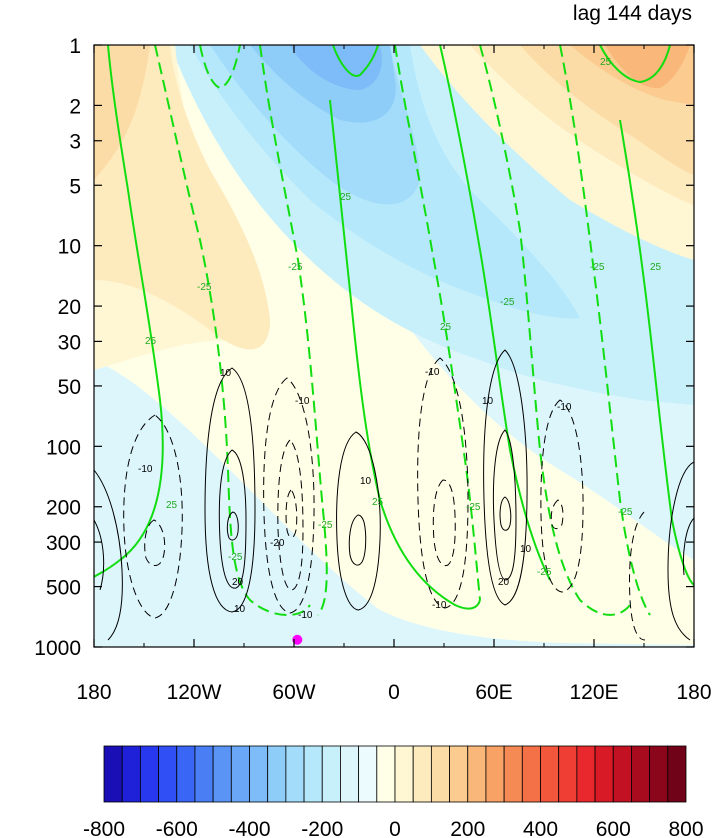 This screenshot has height=838, width=714. I want to click on y-tick-label: 50, so click(69, 387).